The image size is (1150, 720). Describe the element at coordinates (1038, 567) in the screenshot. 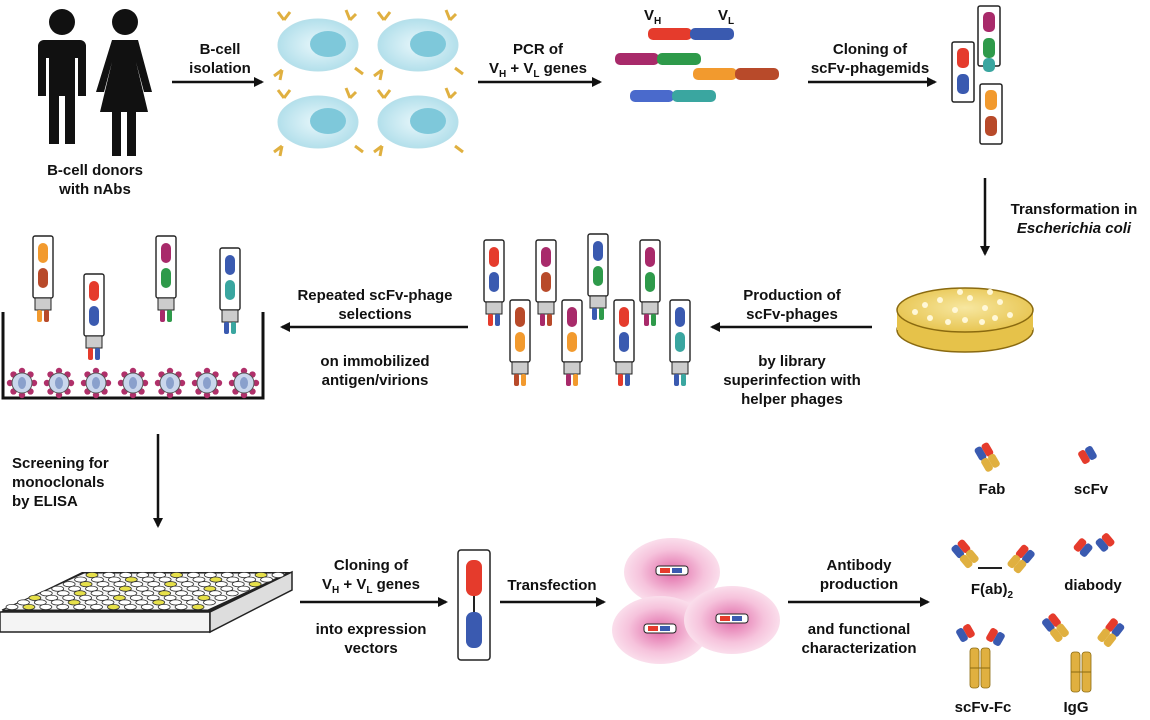

I see `antibody-formats` at that location.